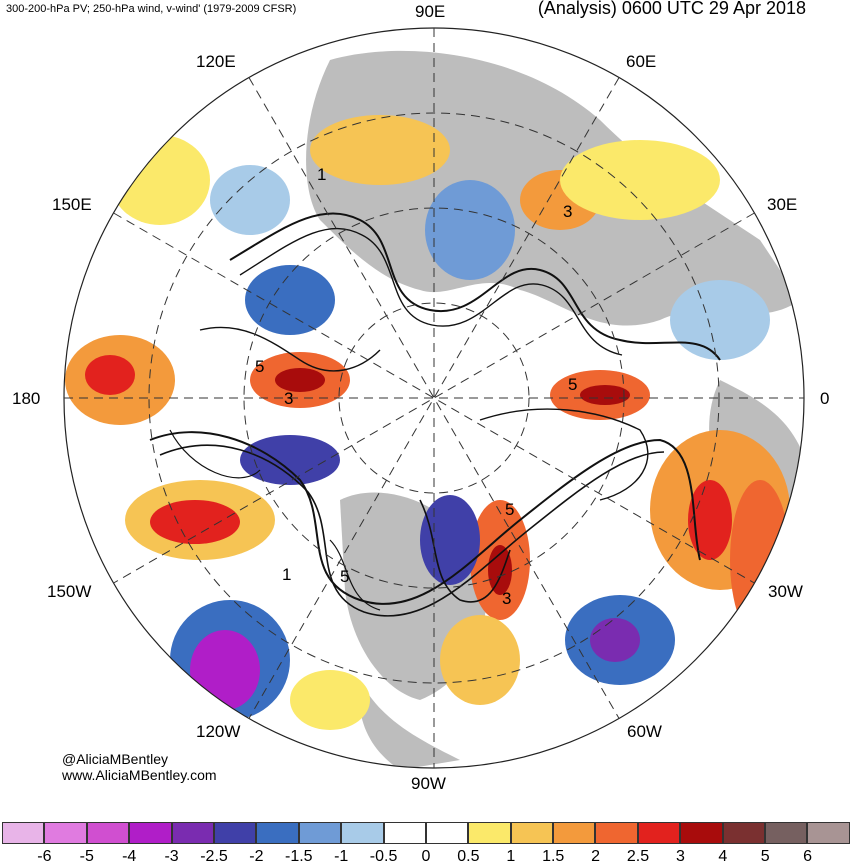 This screenshot has height=866, width=868. Describe the element at coordinates (430, 11) in the screenshot. I see `lon-label-90e: 90E` at that location.